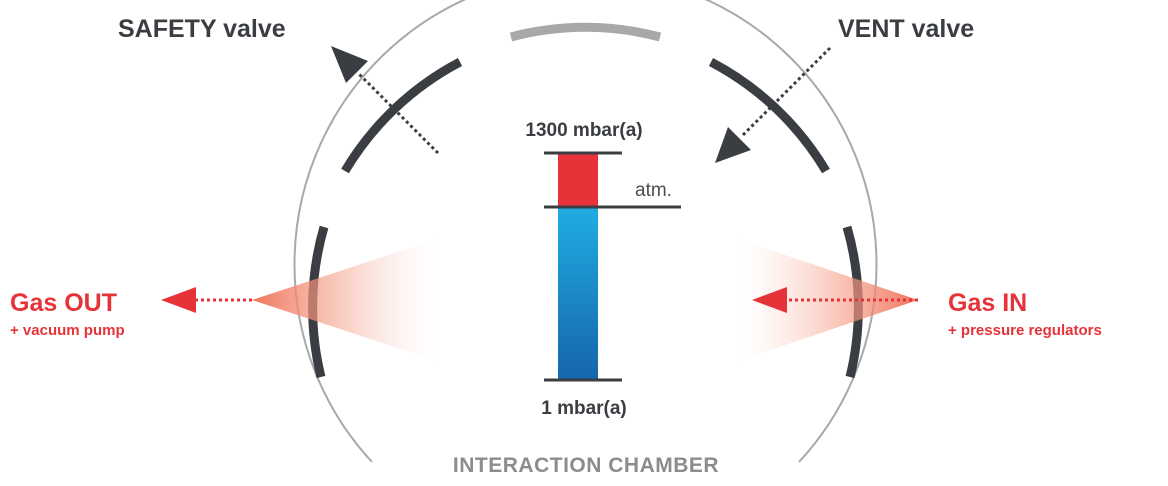  I want to click on gas-in-arrow-head, so click(769, 300).